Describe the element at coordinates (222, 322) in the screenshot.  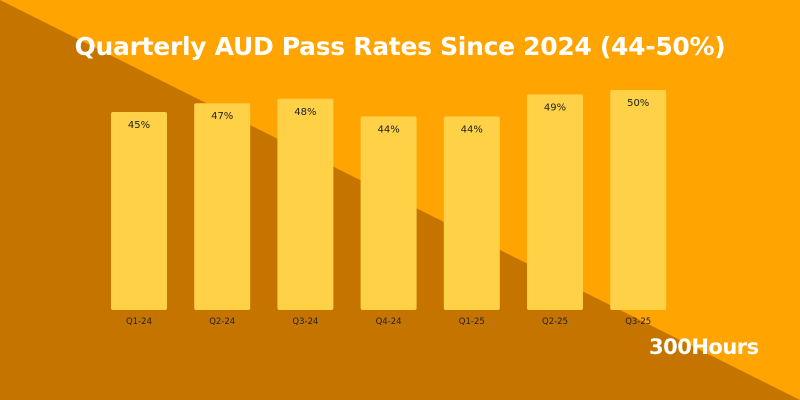
I see `x-tick-label: Q2-24` at that location.